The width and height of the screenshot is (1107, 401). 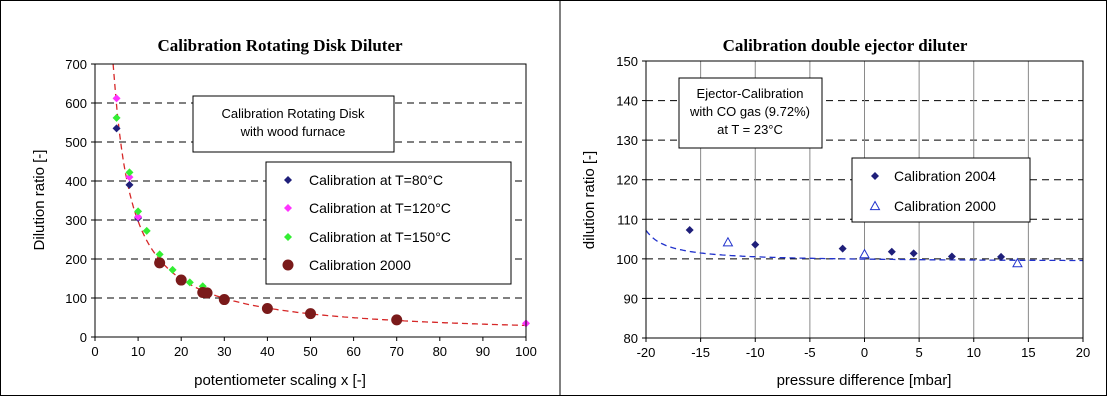 I want to click on y-tick-label: 0, so click(x=83, y=337).